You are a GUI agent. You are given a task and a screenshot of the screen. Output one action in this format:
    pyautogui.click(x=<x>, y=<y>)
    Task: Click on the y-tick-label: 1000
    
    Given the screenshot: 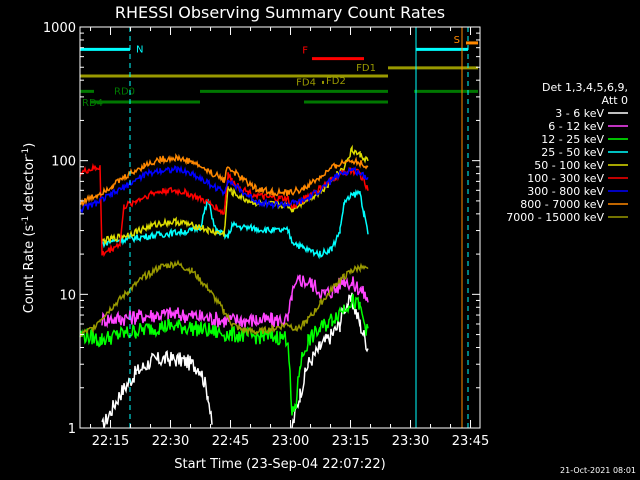 What is the action you would take?
    pyautogui.click(x=59, y=28)
    